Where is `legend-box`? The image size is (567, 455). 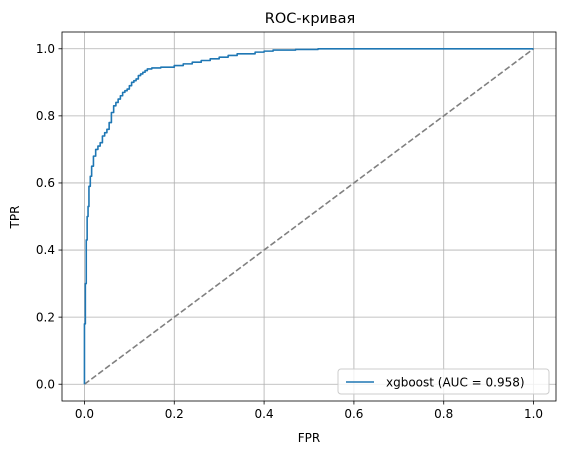 legend-box is located at coordinates (443, 381).